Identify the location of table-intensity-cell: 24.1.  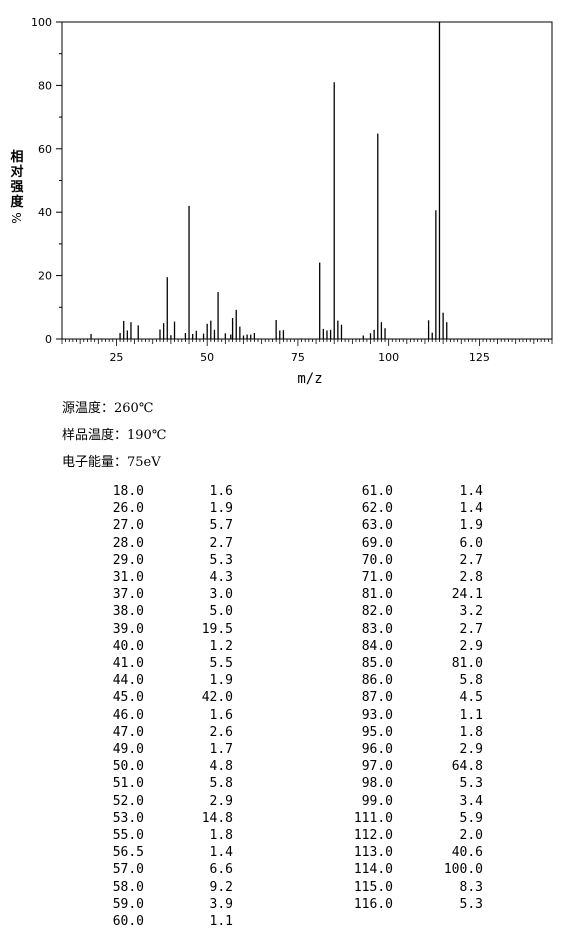
(467, 595).